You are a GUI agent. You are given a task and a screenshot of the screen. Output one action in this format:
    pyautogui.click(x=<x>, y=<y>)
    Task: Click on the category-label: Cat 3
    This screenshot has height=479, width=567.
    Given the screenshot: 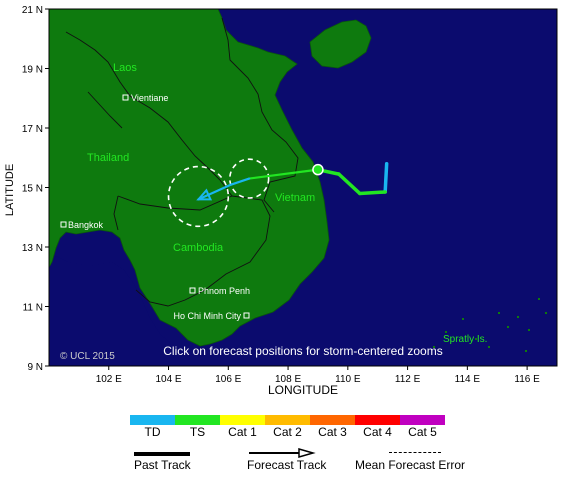 What is the action you would take?
    pyautogui.click(x=332, y=432)
    